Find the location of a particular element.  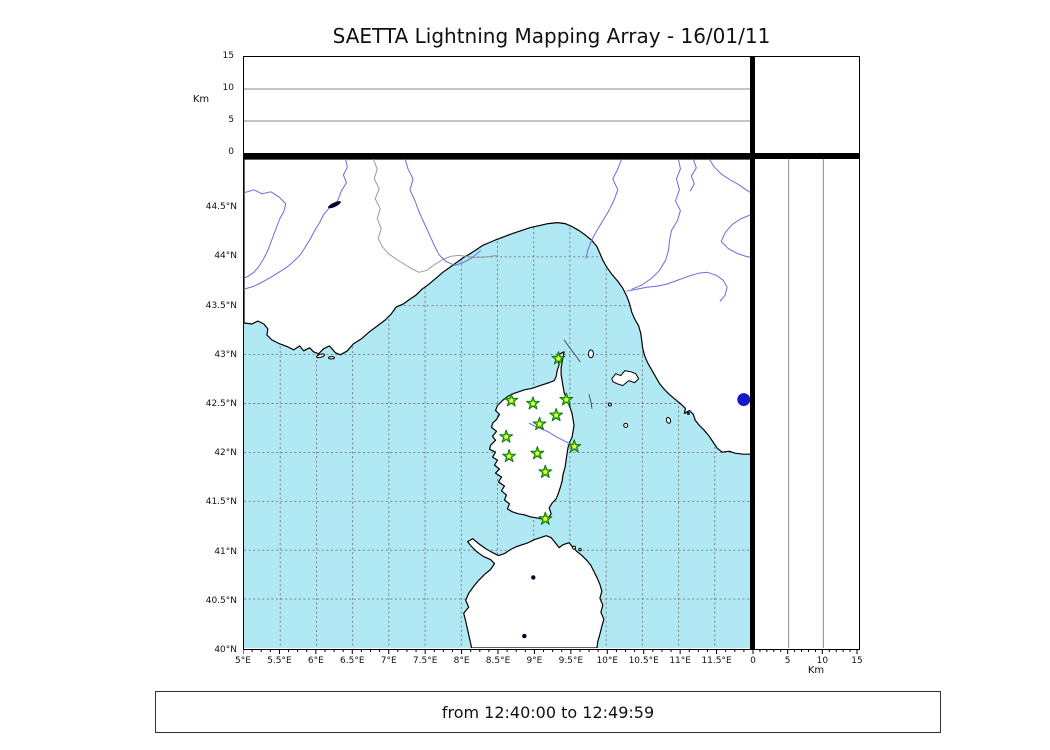

corner-panel is located at coordinates (806, 105).